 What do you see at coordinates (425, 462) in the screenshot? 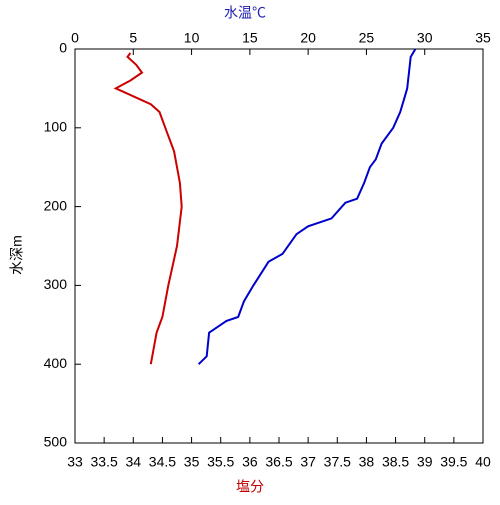
I see `x-tick-label: 39` at bounding box center [425, 462].